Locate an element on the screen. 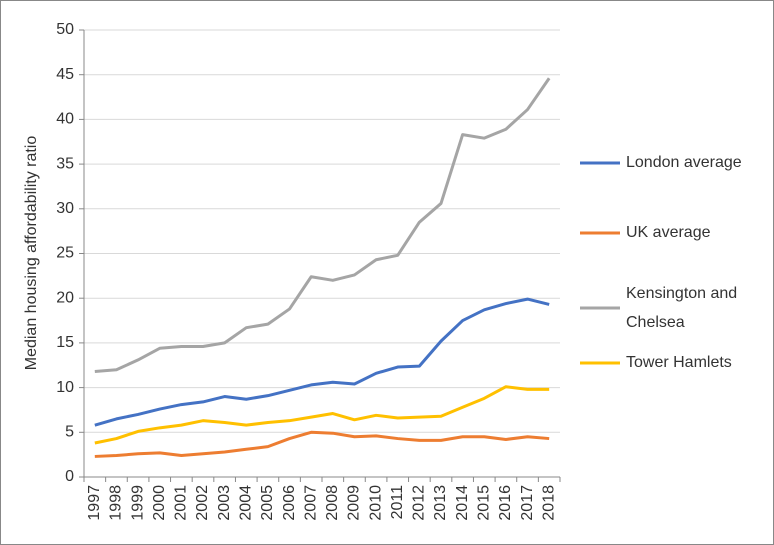 The height and width of the screenshot is (545, 774). x-tick-label: 2005 is located at coordinates (267, 503).